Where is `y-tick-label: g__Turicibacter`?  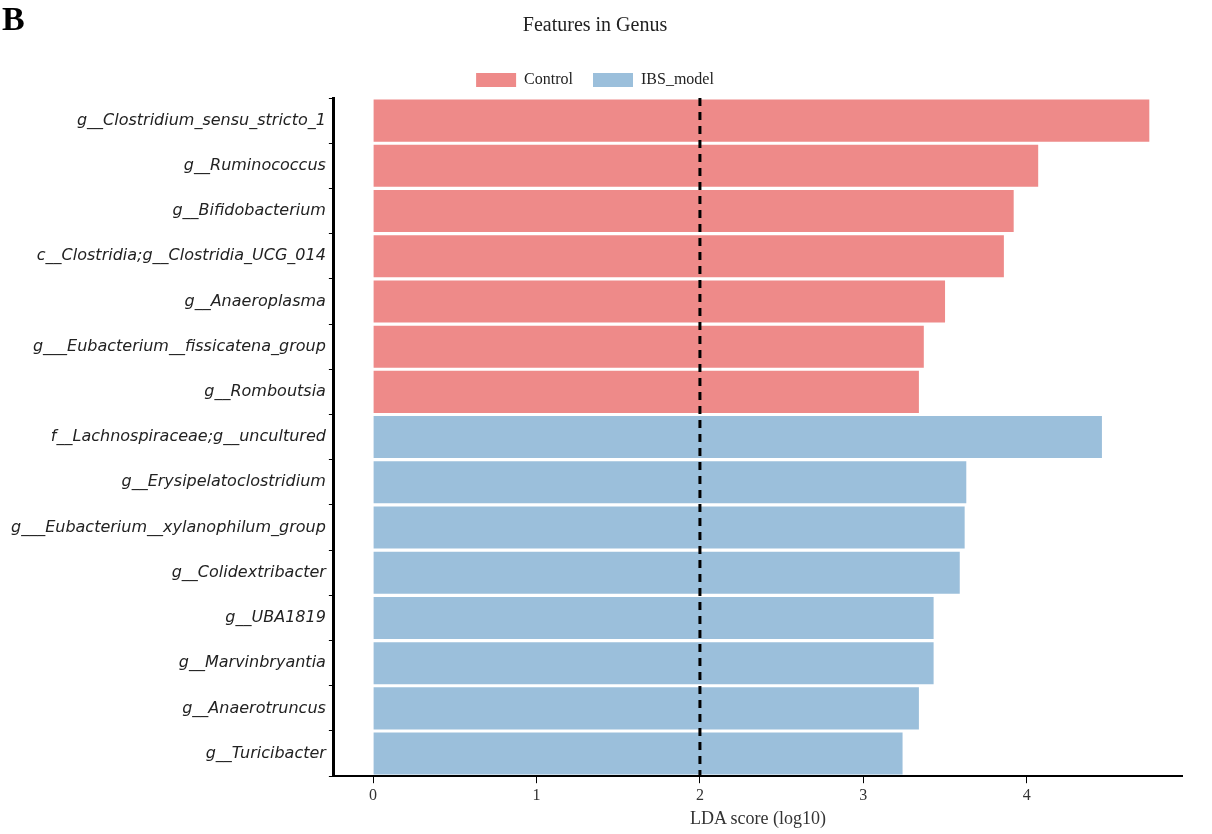 y-tick-label: g__Turicibacter is located at coordinates (266, 752).